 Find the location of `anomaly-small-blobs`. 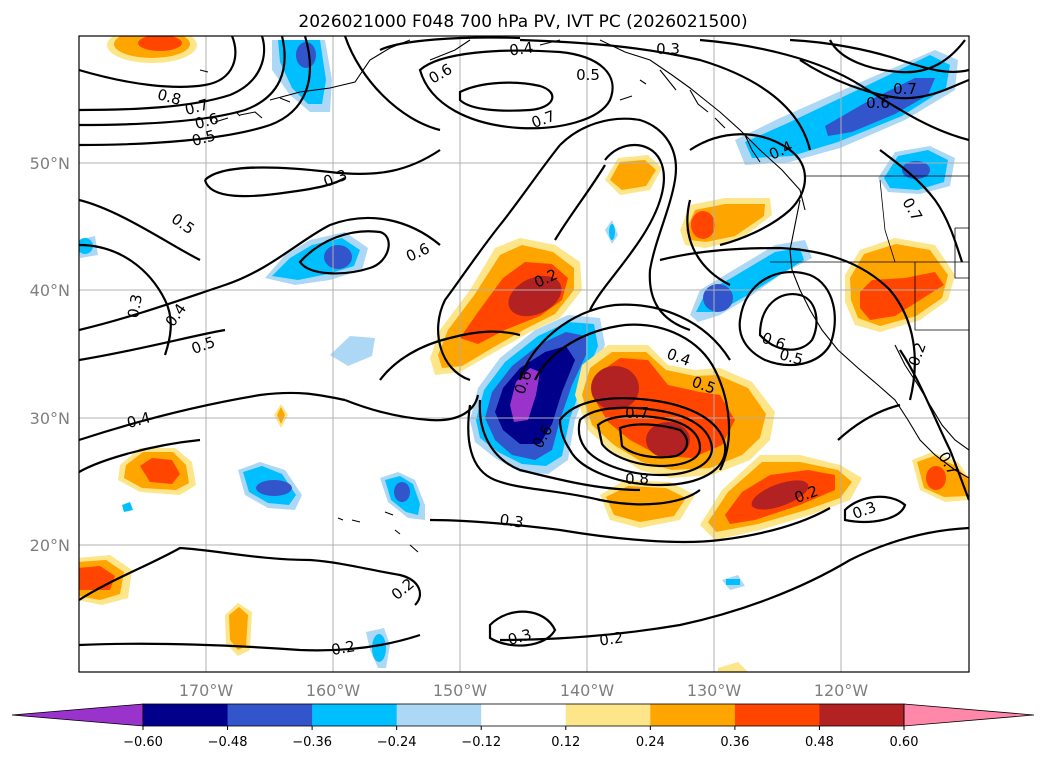

anomaly-small-blobs is located at coordinates (227, 332).